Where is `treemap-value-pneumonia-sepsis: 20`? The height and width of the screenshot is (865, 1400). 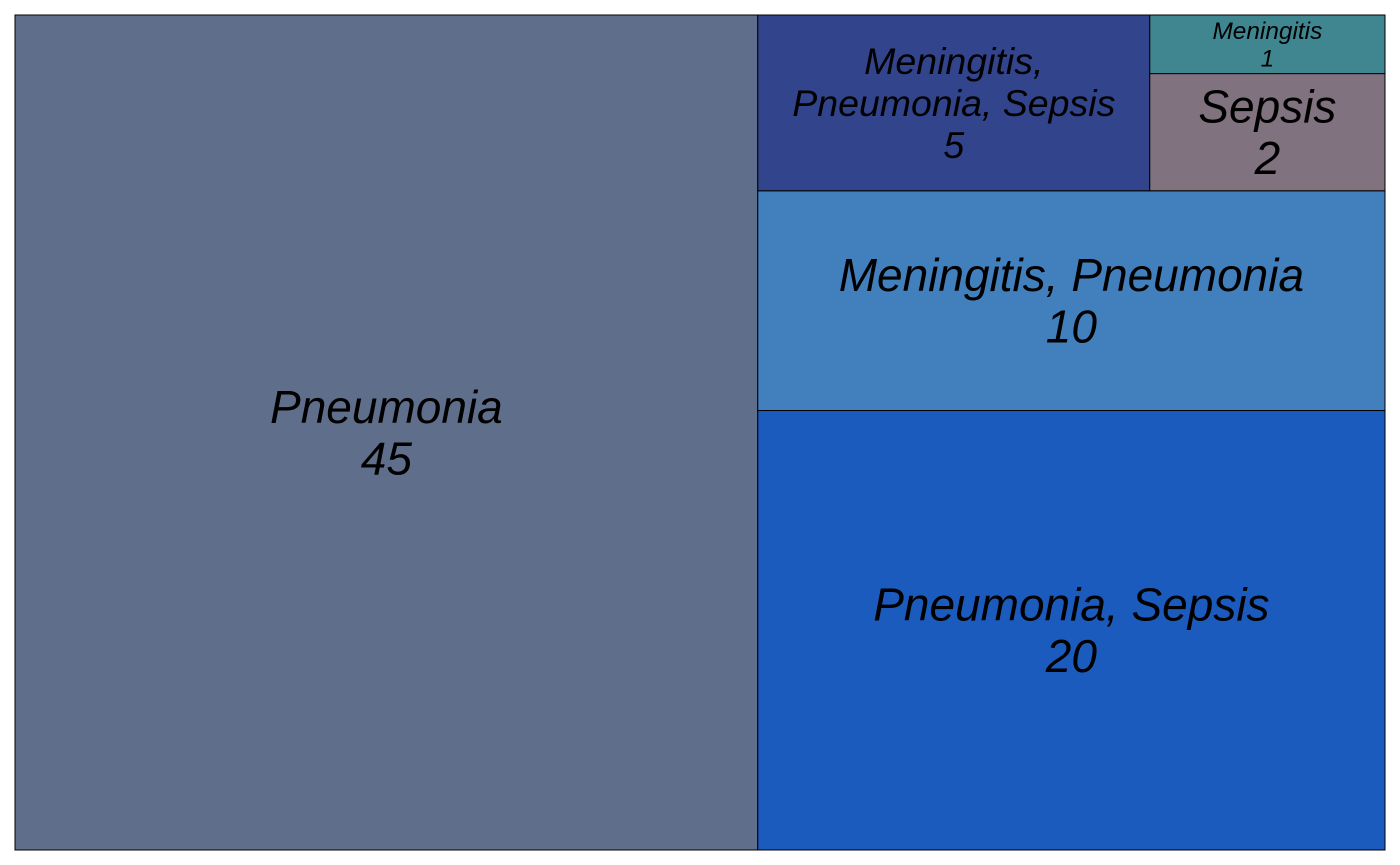
treemap-value-pneumonia-sepsis: 20 is located at coordinates (1071, 656).